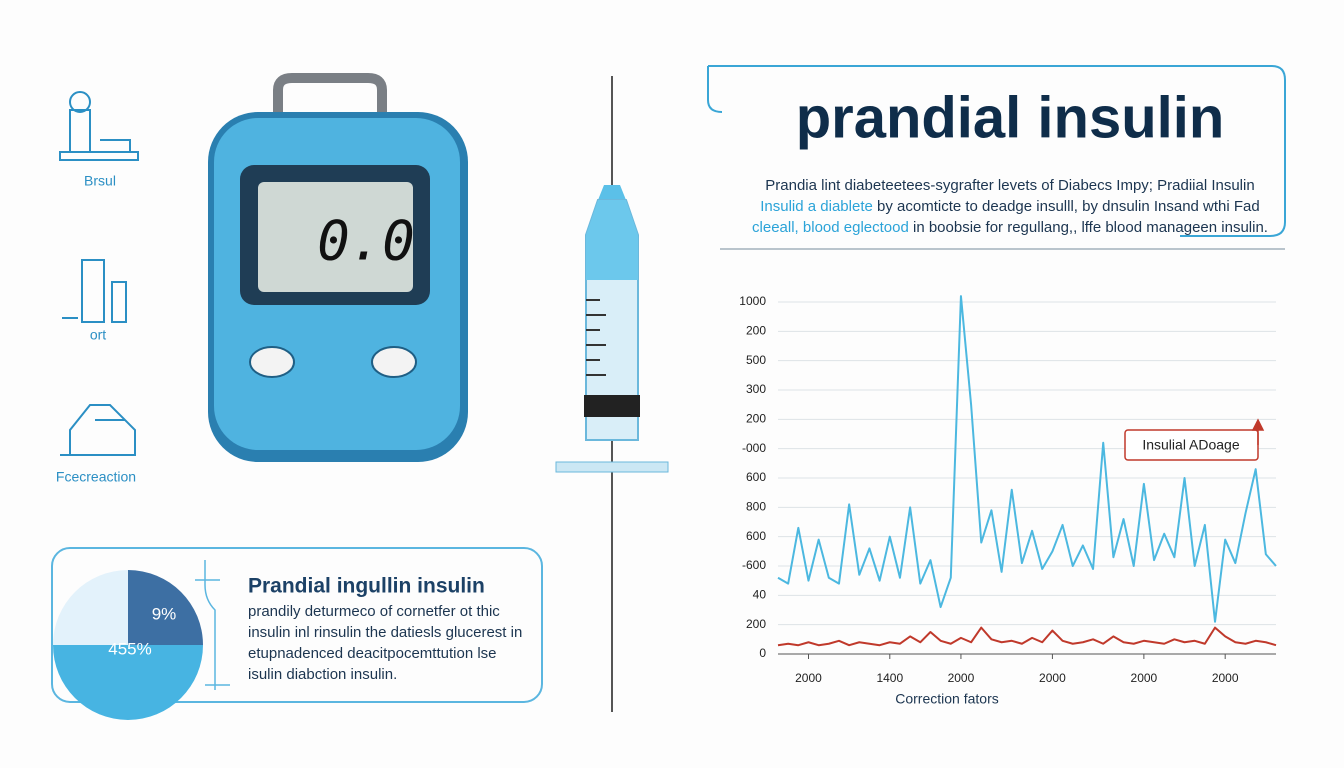  Describe the element at coordinates (596, 337) in the screenshot. I see `scale` at that location.